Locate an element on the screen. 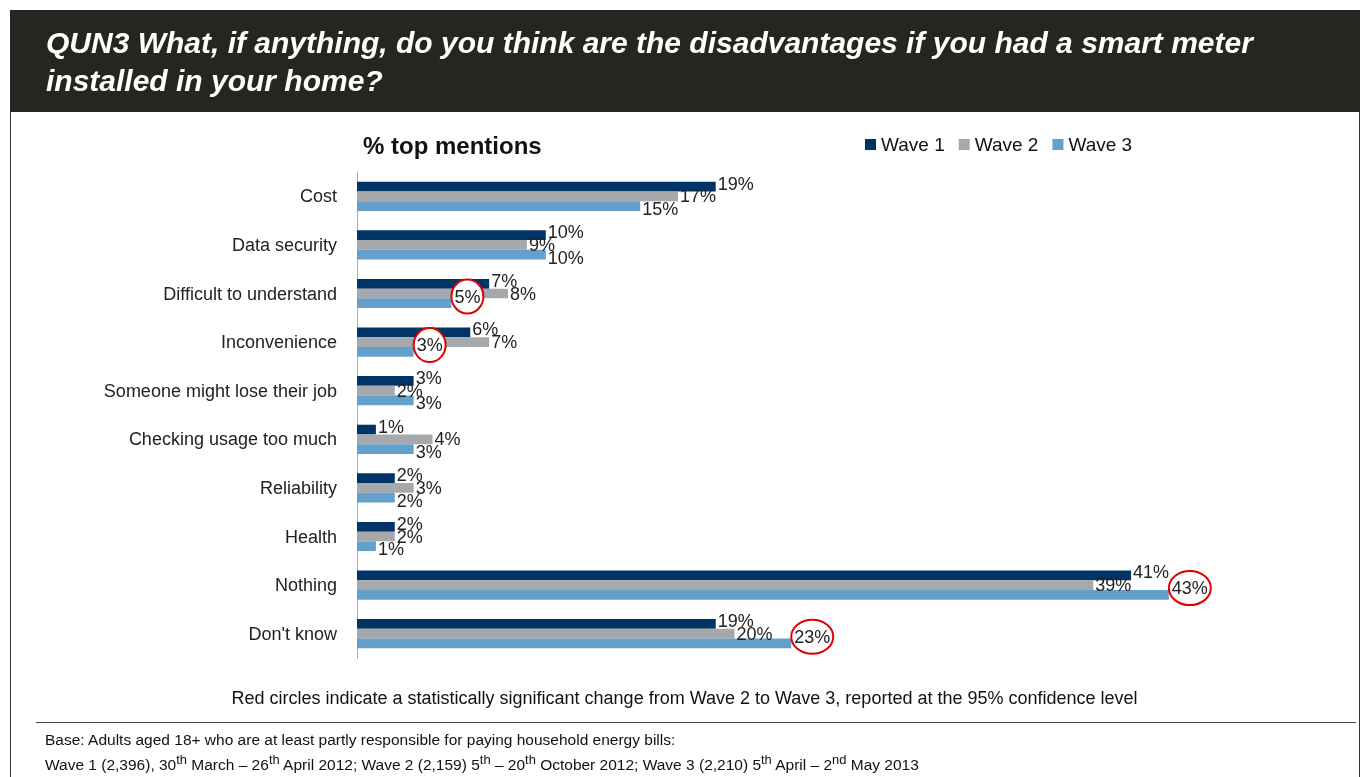 This screenshot has height=777, width=1369. text: Red circles indicate a statistically significant change from Wave 2 to Wave 3, reported at the 95% confidence level is located at coordinates (684, 698).